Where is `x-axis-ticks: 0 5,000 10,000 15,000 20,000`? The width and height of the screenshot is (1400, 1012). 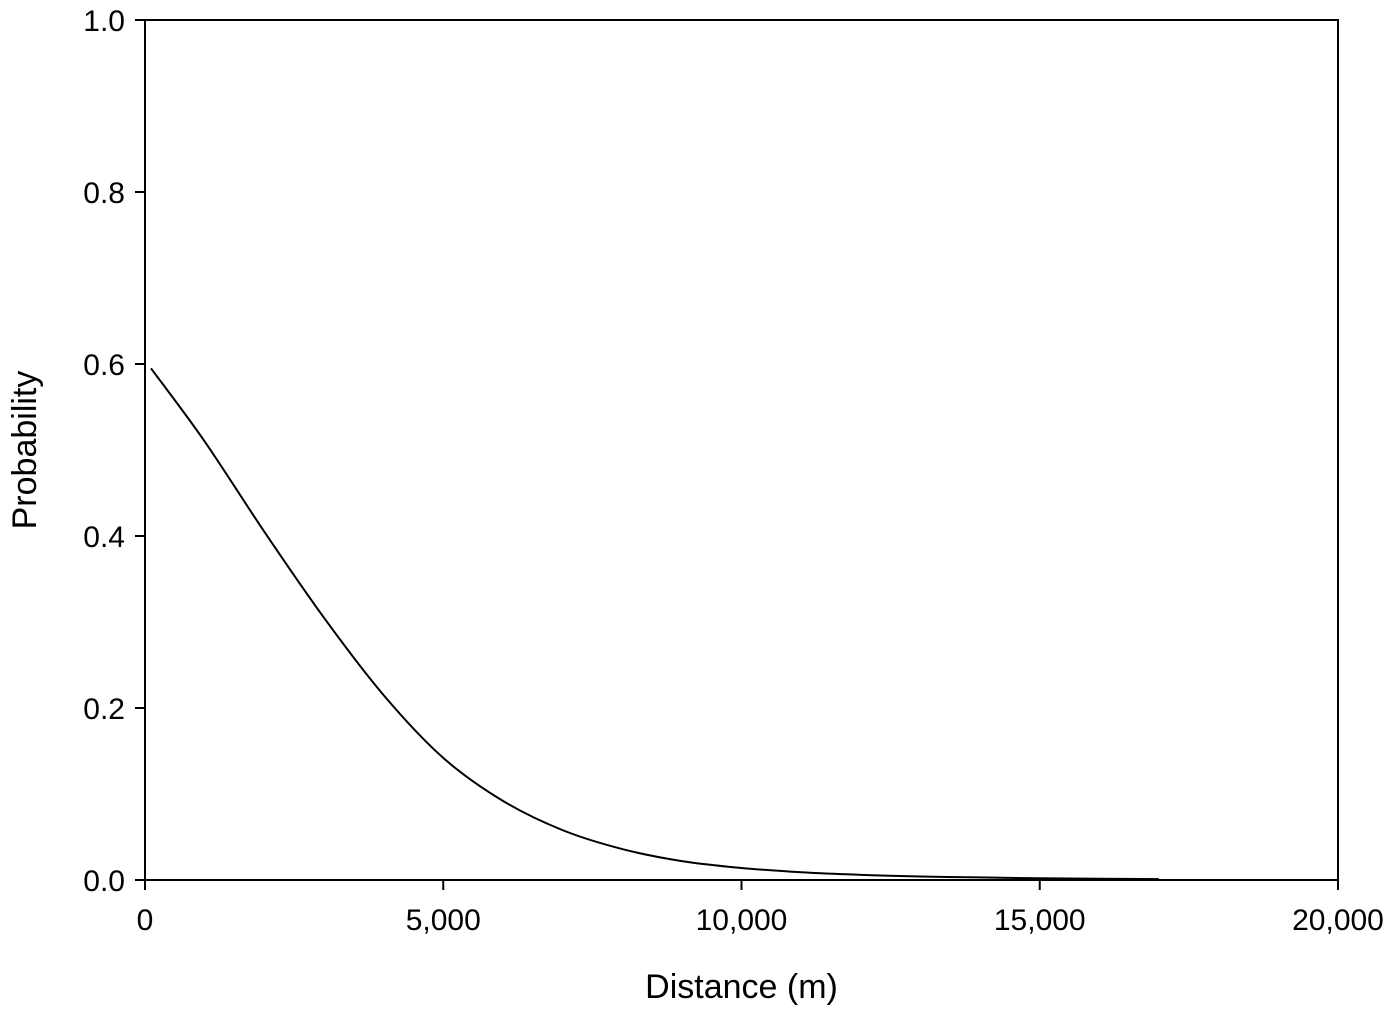
x-axis-ticks: 0 5,000 10,000 15,000 20,000 is located at coordinates (760, 908).